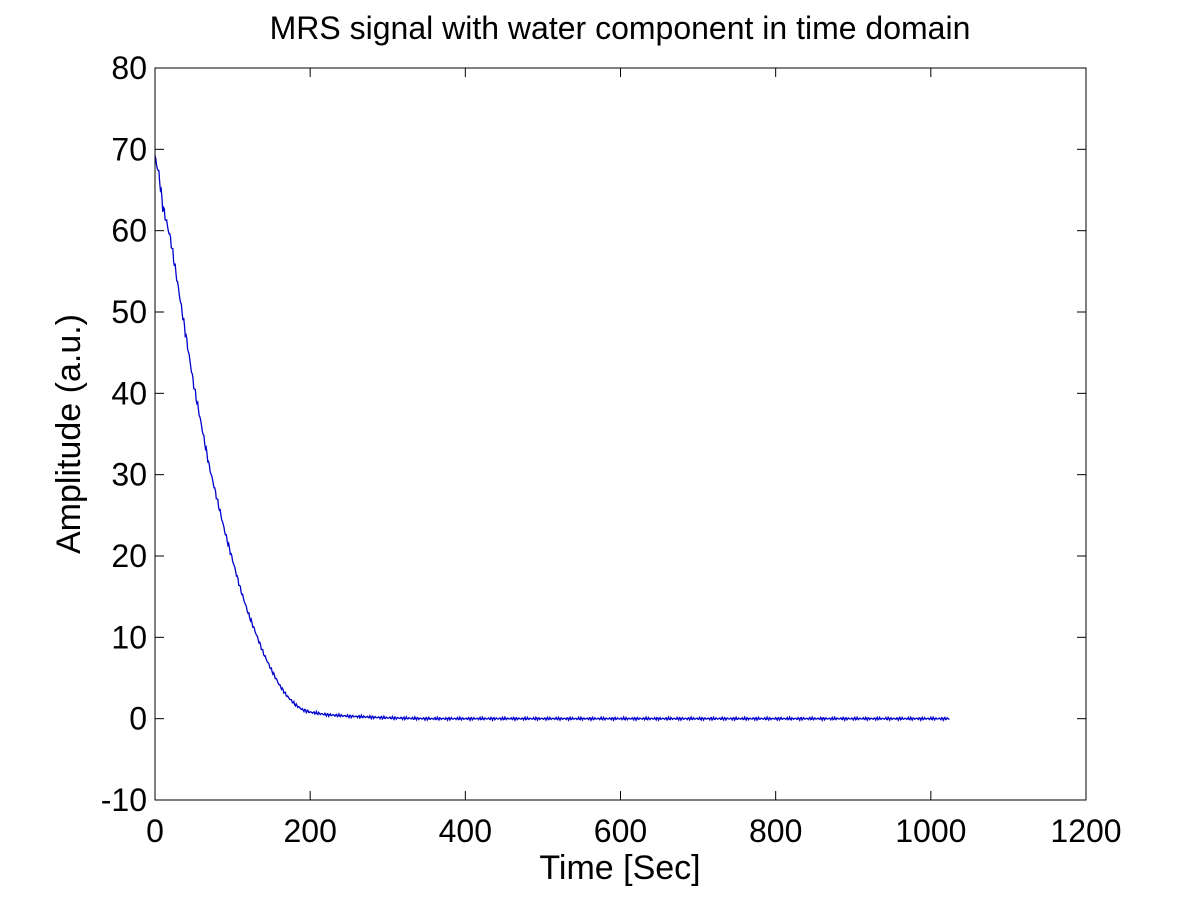 This screenshot has width=1200, height=905. Describe the element at coordinates (129, 231) in the screenshot. I see `y-tick-label: 60` at that location.